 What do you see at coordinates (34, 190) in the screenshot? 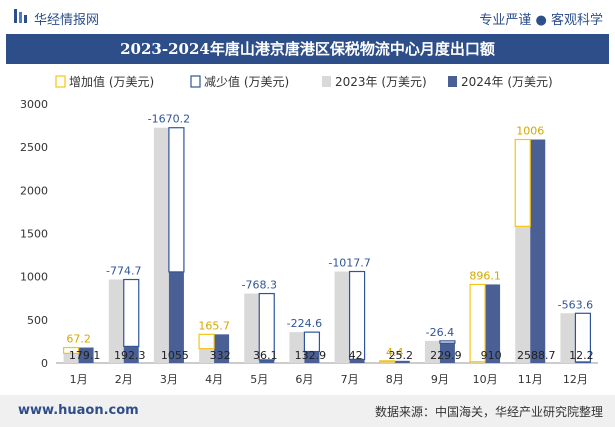
I see `y-tick-label: 2000` at bounding box center [34, 190].